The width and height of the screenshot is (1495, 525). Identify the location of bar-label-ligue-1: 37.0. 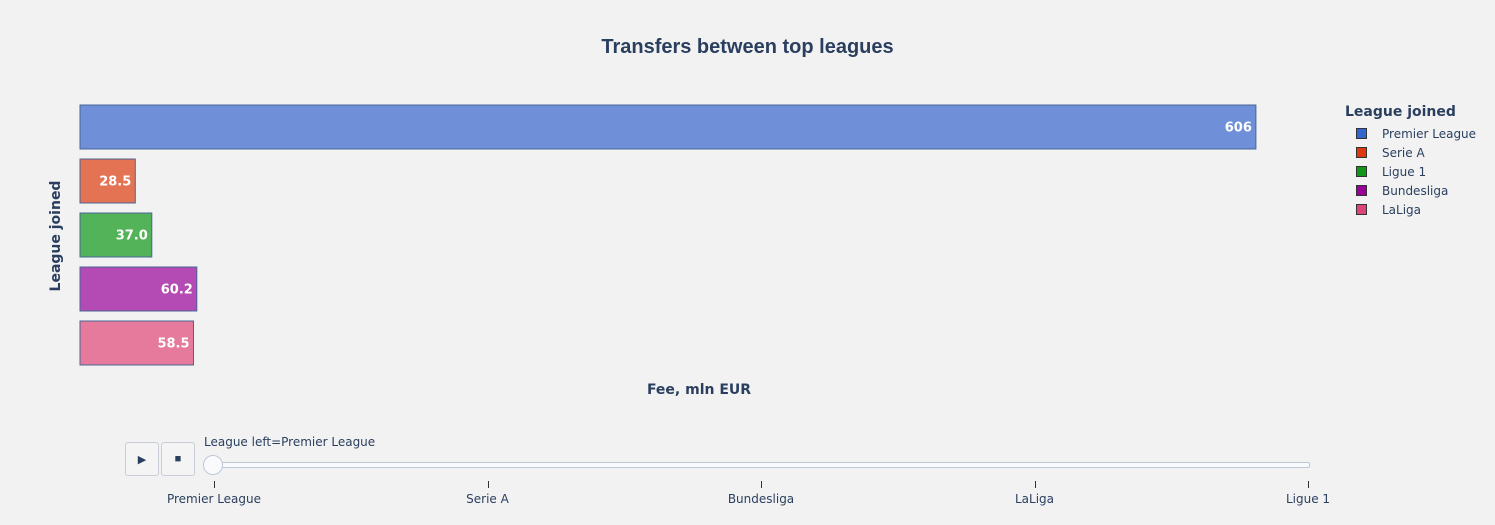
(132, 236).